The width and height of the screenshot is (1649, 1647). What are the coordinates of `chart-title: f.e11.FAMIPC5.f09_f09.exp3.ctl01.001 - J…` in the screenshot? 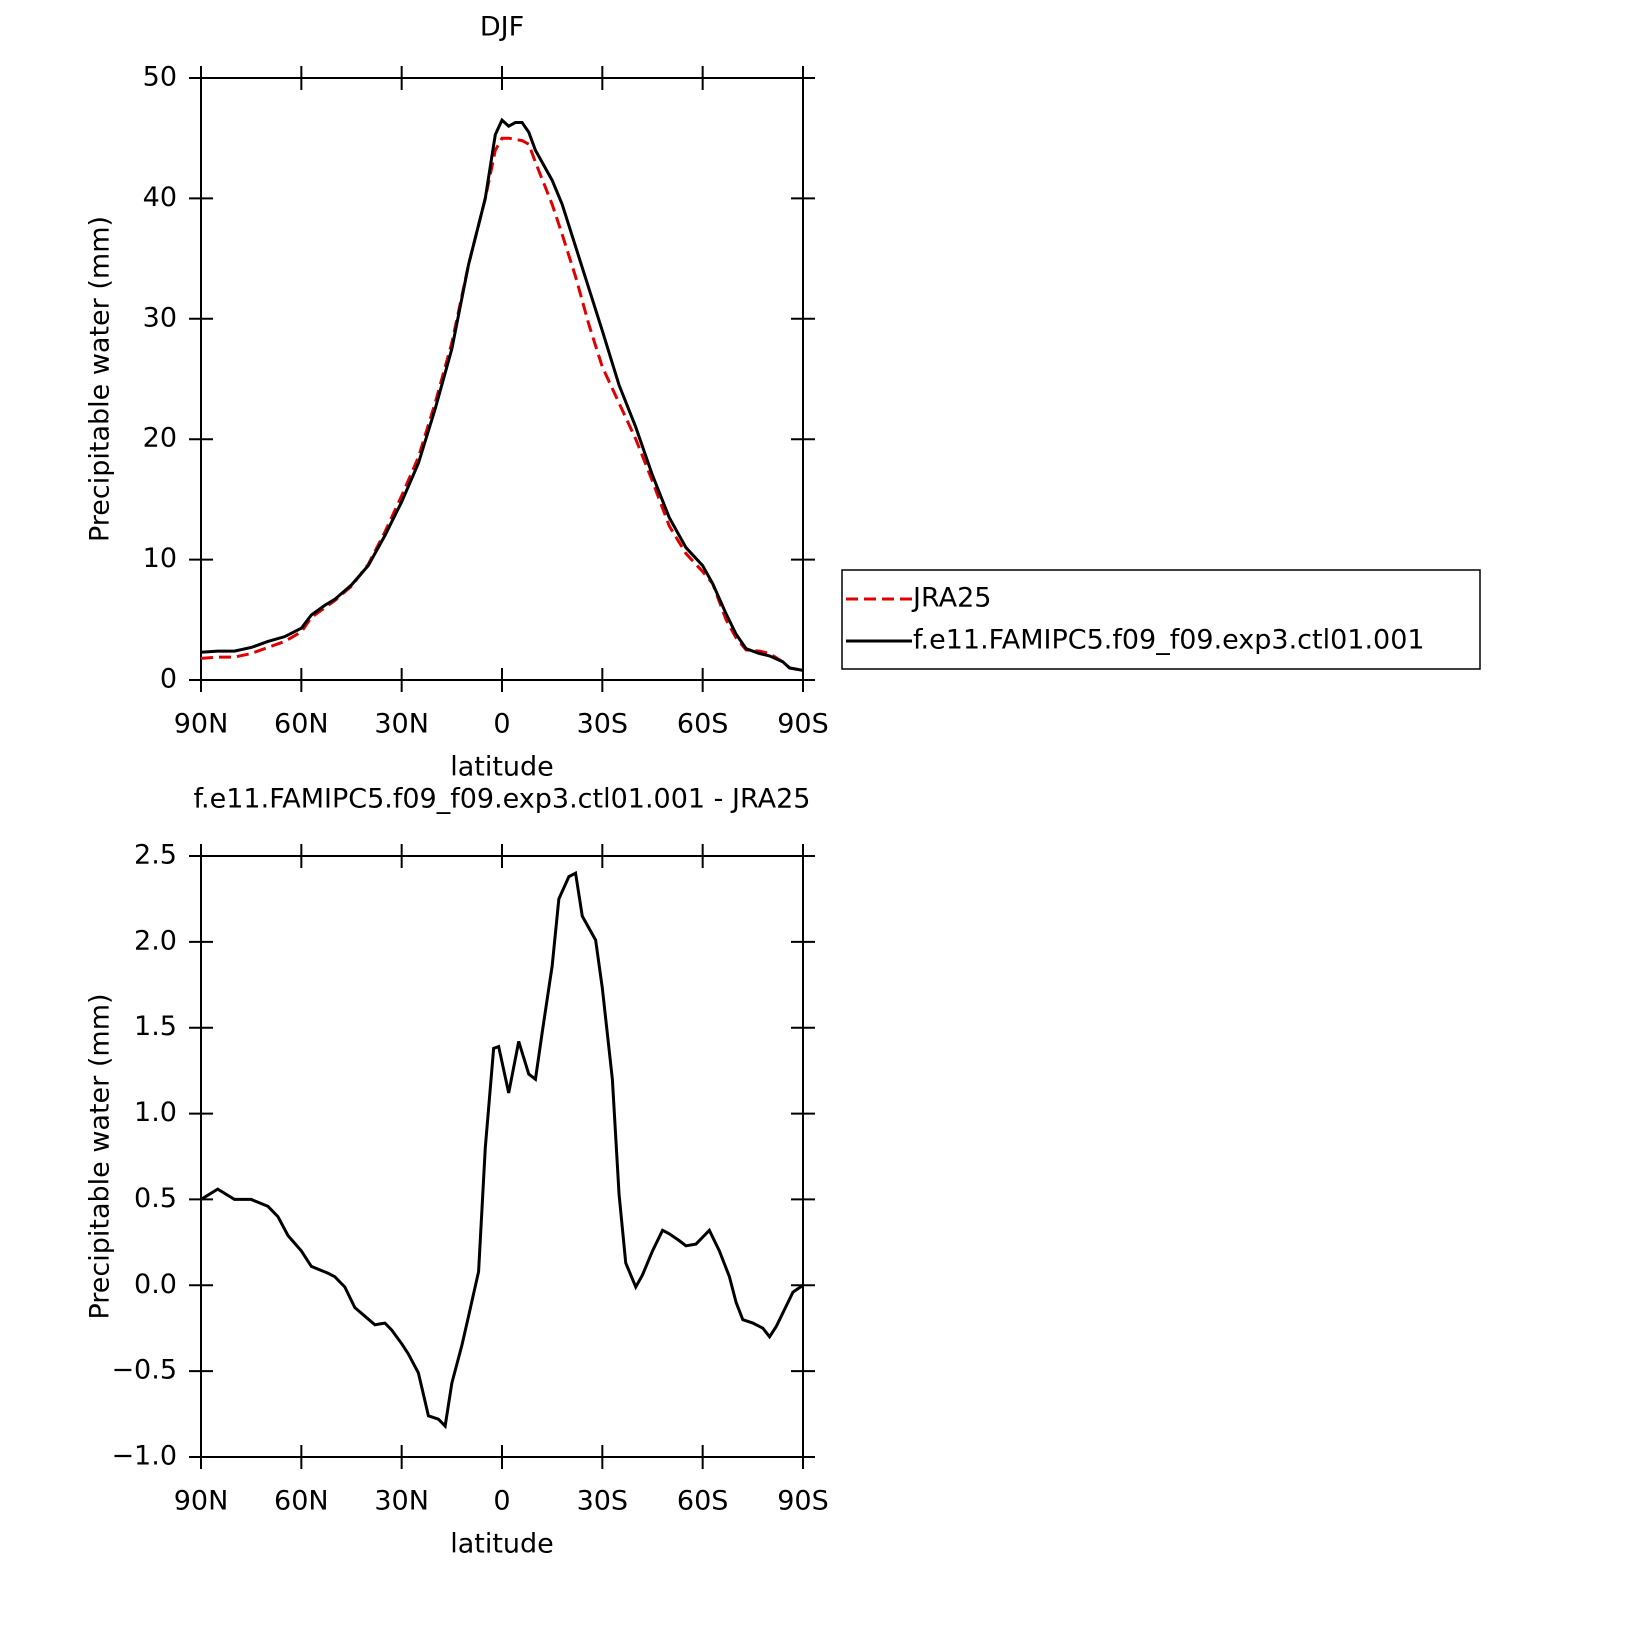 It's located at (502, 799).